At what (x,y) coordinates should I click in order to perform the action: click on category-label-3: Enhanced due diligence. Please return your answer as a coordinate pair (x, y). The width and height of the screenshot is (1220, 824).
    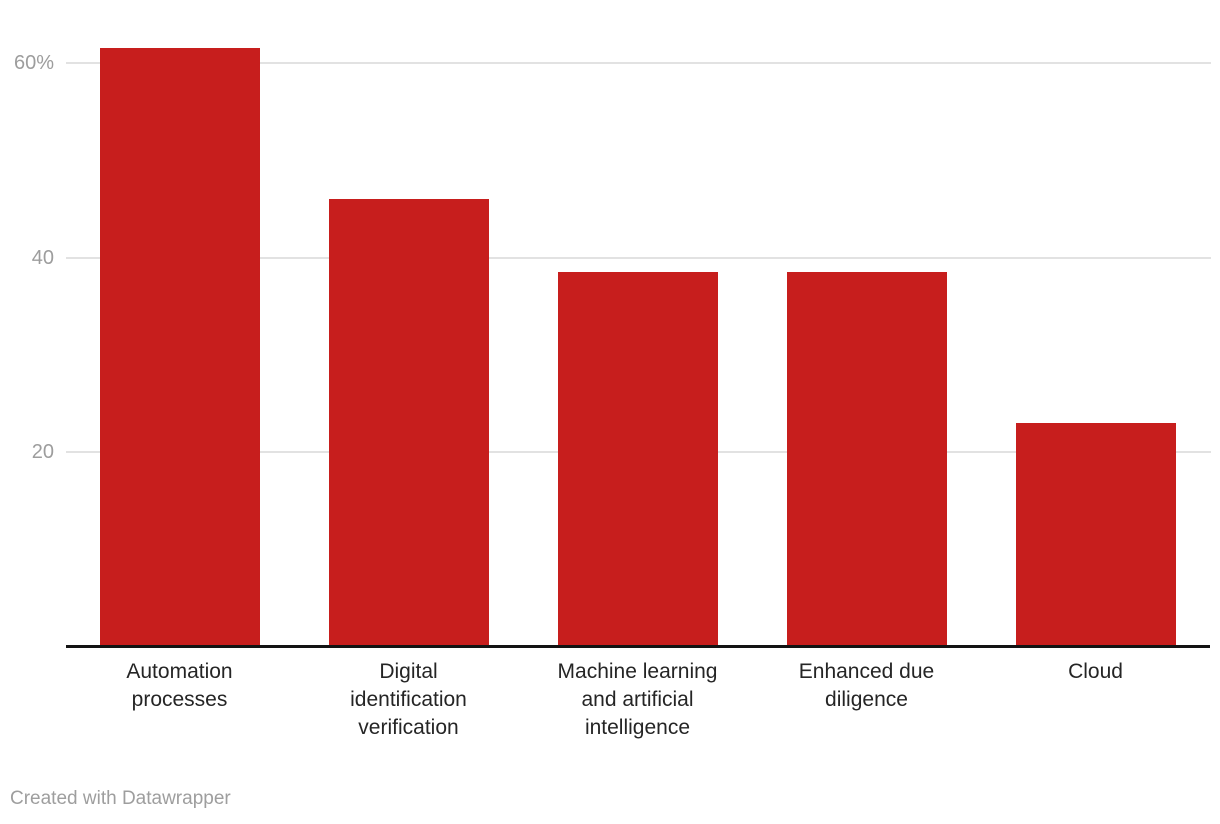
    Looking at the image, I should click on (866, 700).